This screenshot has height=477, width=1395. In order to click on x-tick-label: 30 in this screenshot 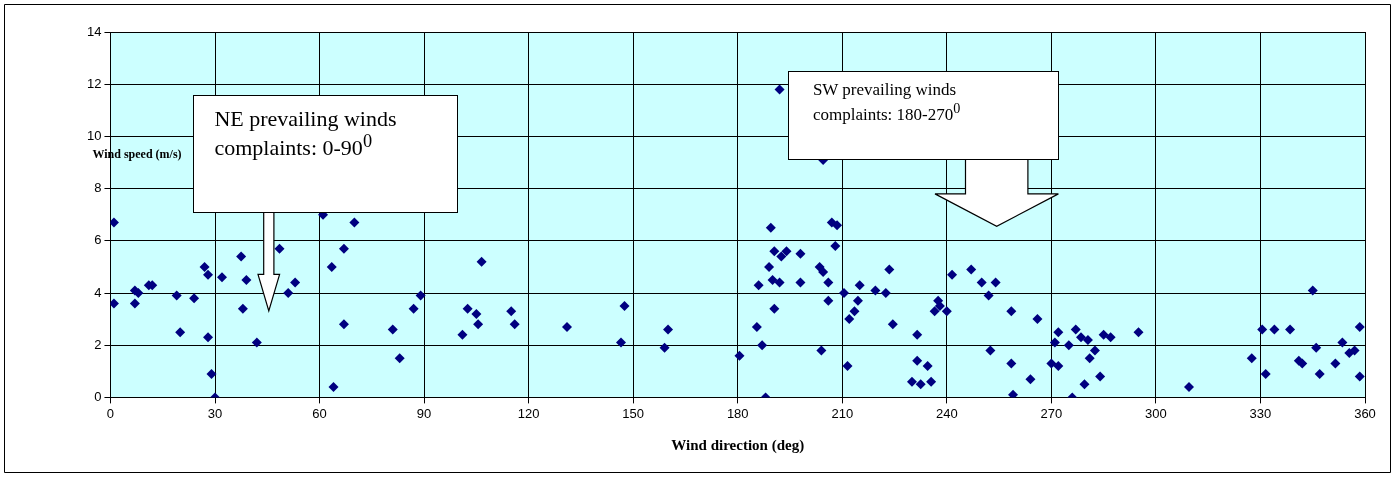, I will do `click(215, 413)`.